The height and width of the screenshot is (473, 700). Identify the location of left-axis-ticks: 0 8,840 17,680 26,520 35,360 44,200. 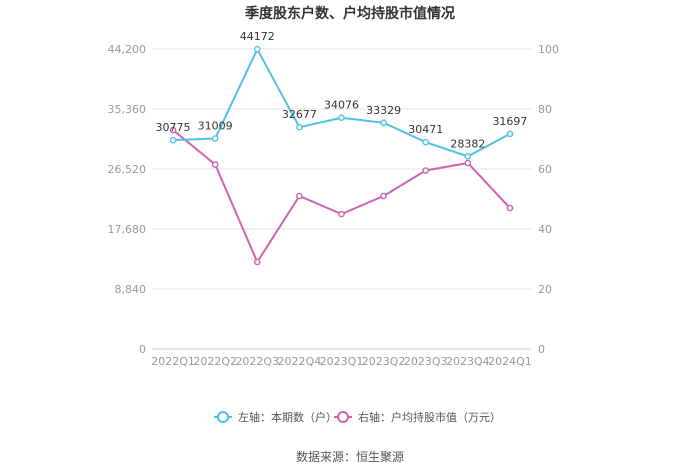
(127, 199).